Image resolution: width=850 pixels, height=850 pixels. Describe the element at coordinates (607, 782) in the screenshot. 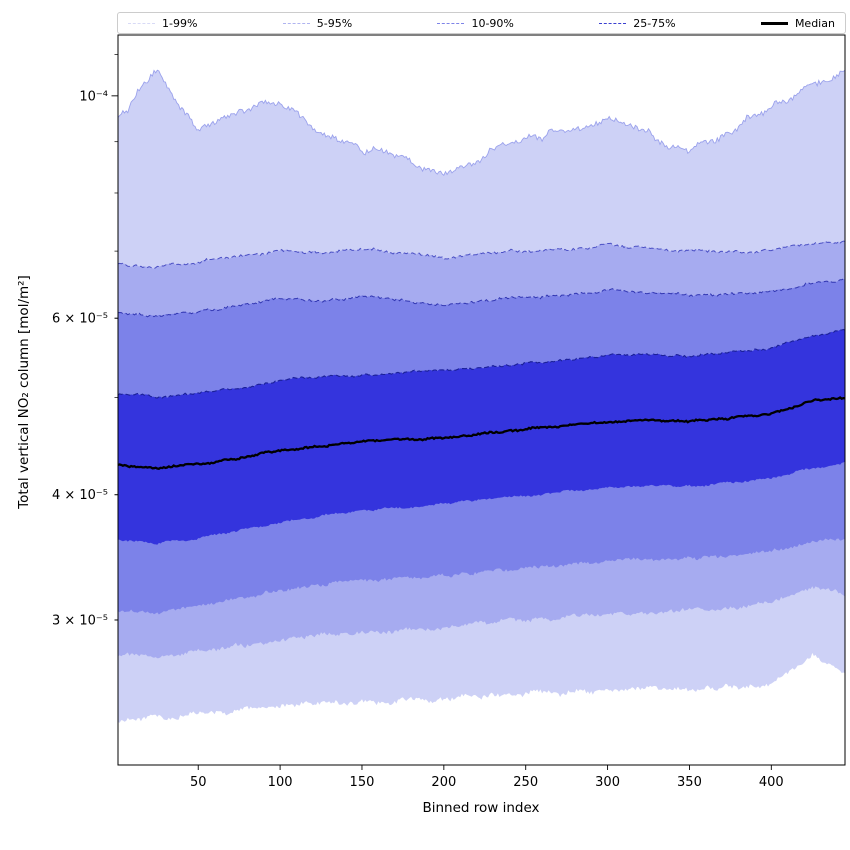

I see `x-tick-label: 300` at that location.